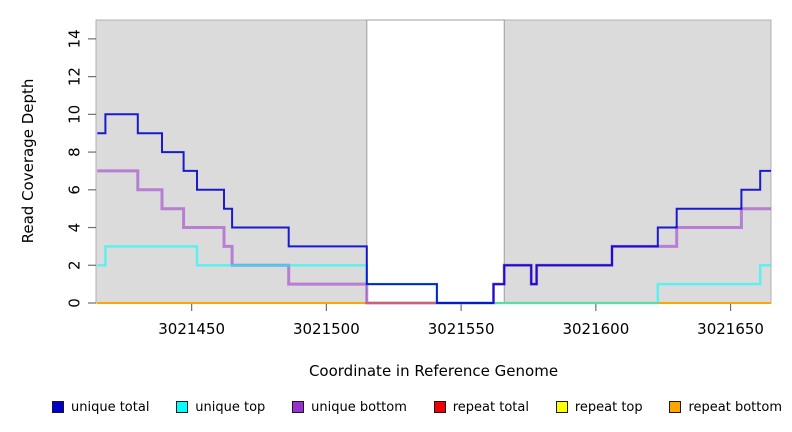  I want to click on x-tick-label: 3021600, so click(595, 329).